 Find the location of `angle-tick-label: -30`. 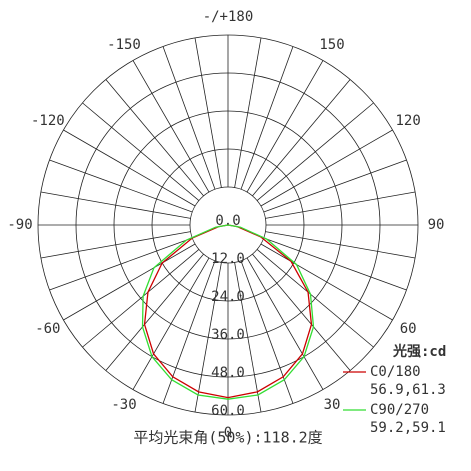

angle-tick-label: -30 is located at coordinates (123, 405).